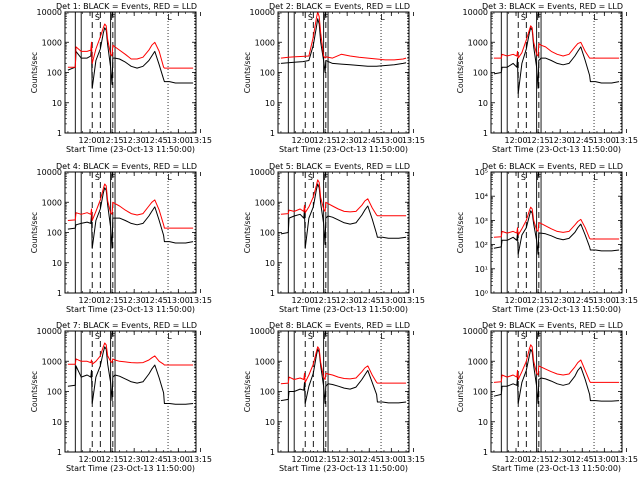 Image resolution: width=640 pixels, height=480 pixels. What do you see at coordinates (339, 6) in the screenshot?
I see `chart-title: Det 2: BLACK = Events, RED = LLD` at bounding box center [339, 6].